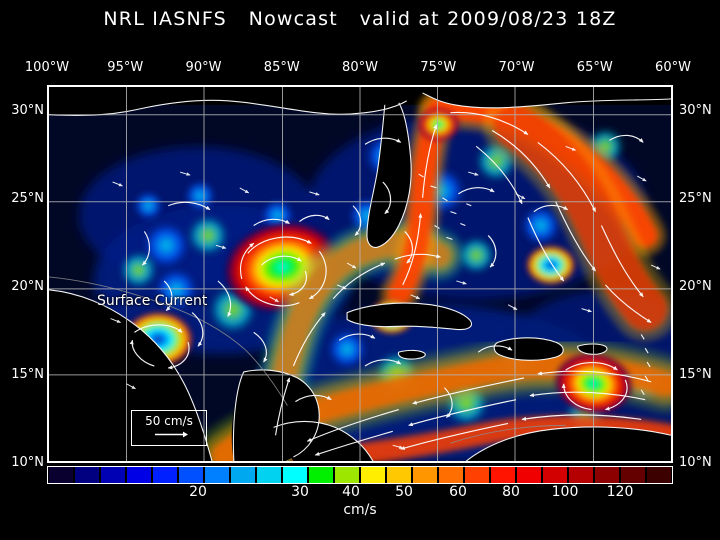 This screenshot has height=540, width=720. Describe the element at coordinates (152, 301) in the screenshot. I see `surface-current-label: Surface Current` at that location.